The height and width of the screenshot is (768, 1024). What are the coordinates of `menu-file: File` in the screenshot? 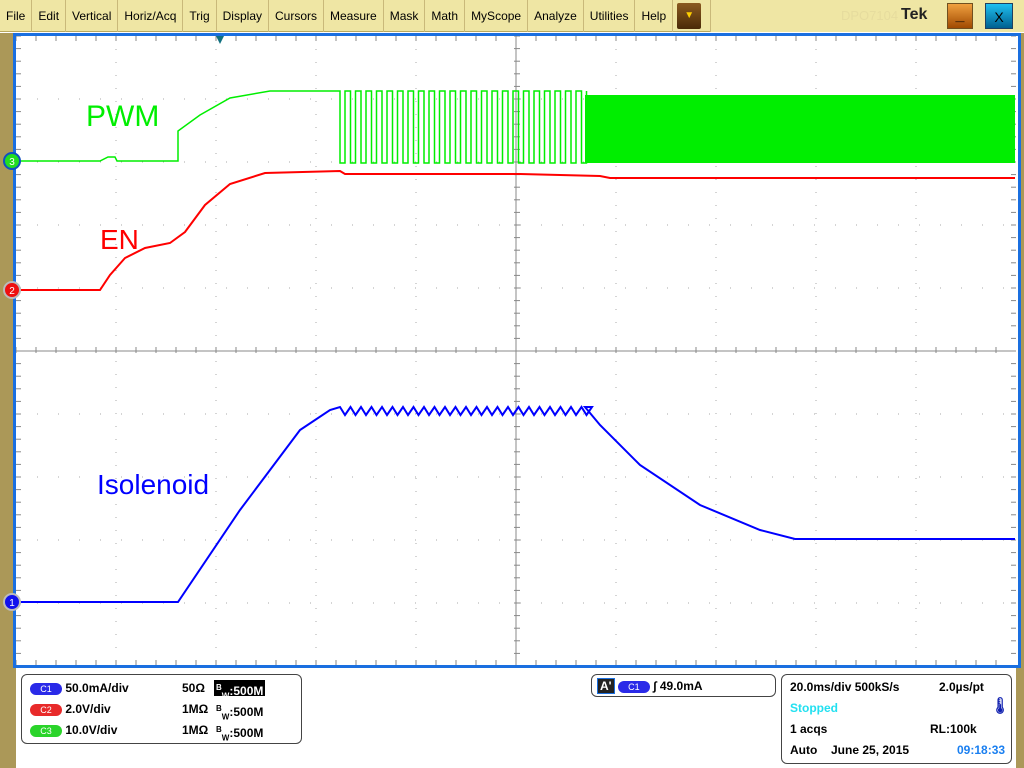 It's located at (16, 16).